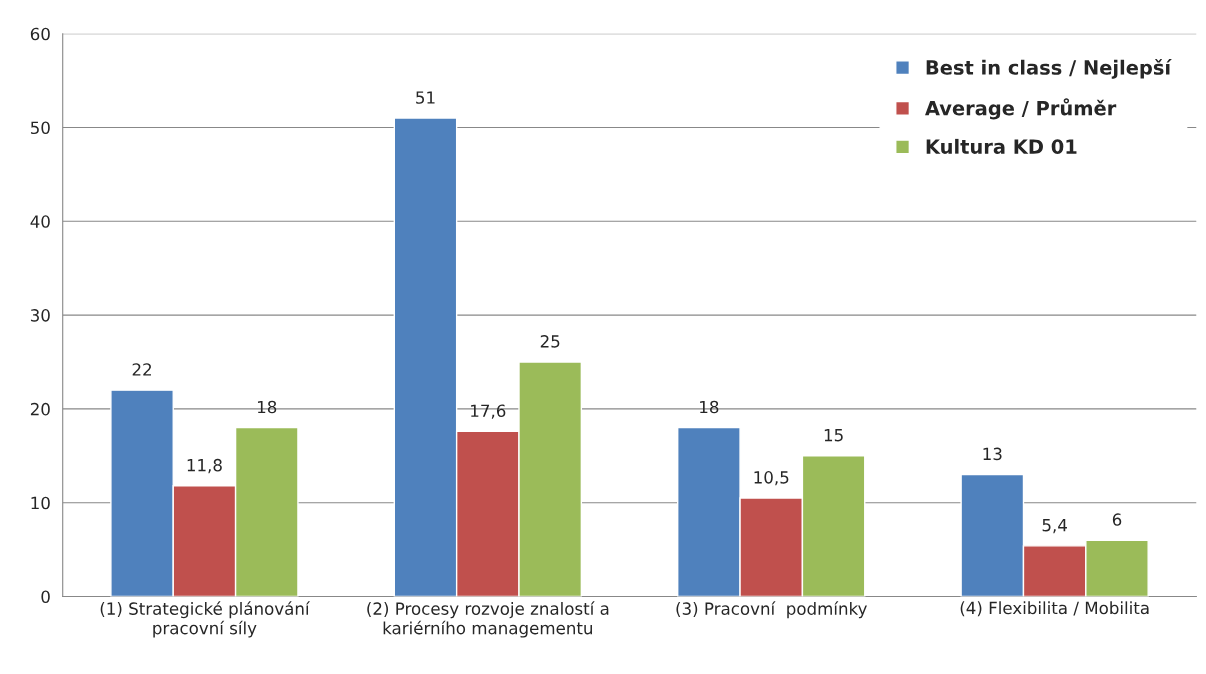 This screenshot has width=1206, height=674. I want to click on y-tick-label: 50, so click(40, 128).